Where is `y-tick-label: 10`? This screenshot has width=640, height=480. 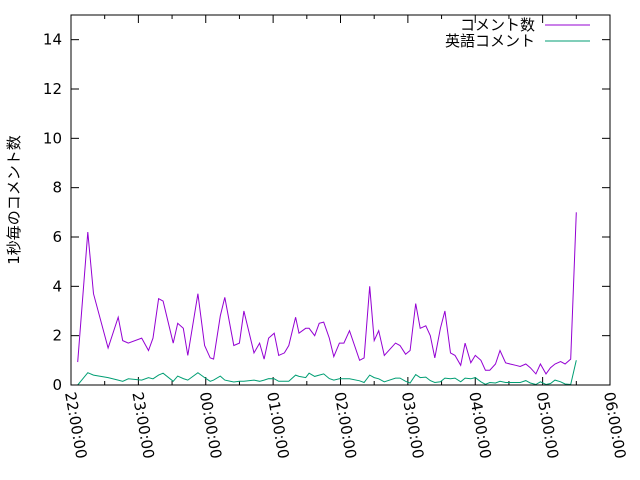
y-tick-label: 10 is located at coordinates (52, 138).